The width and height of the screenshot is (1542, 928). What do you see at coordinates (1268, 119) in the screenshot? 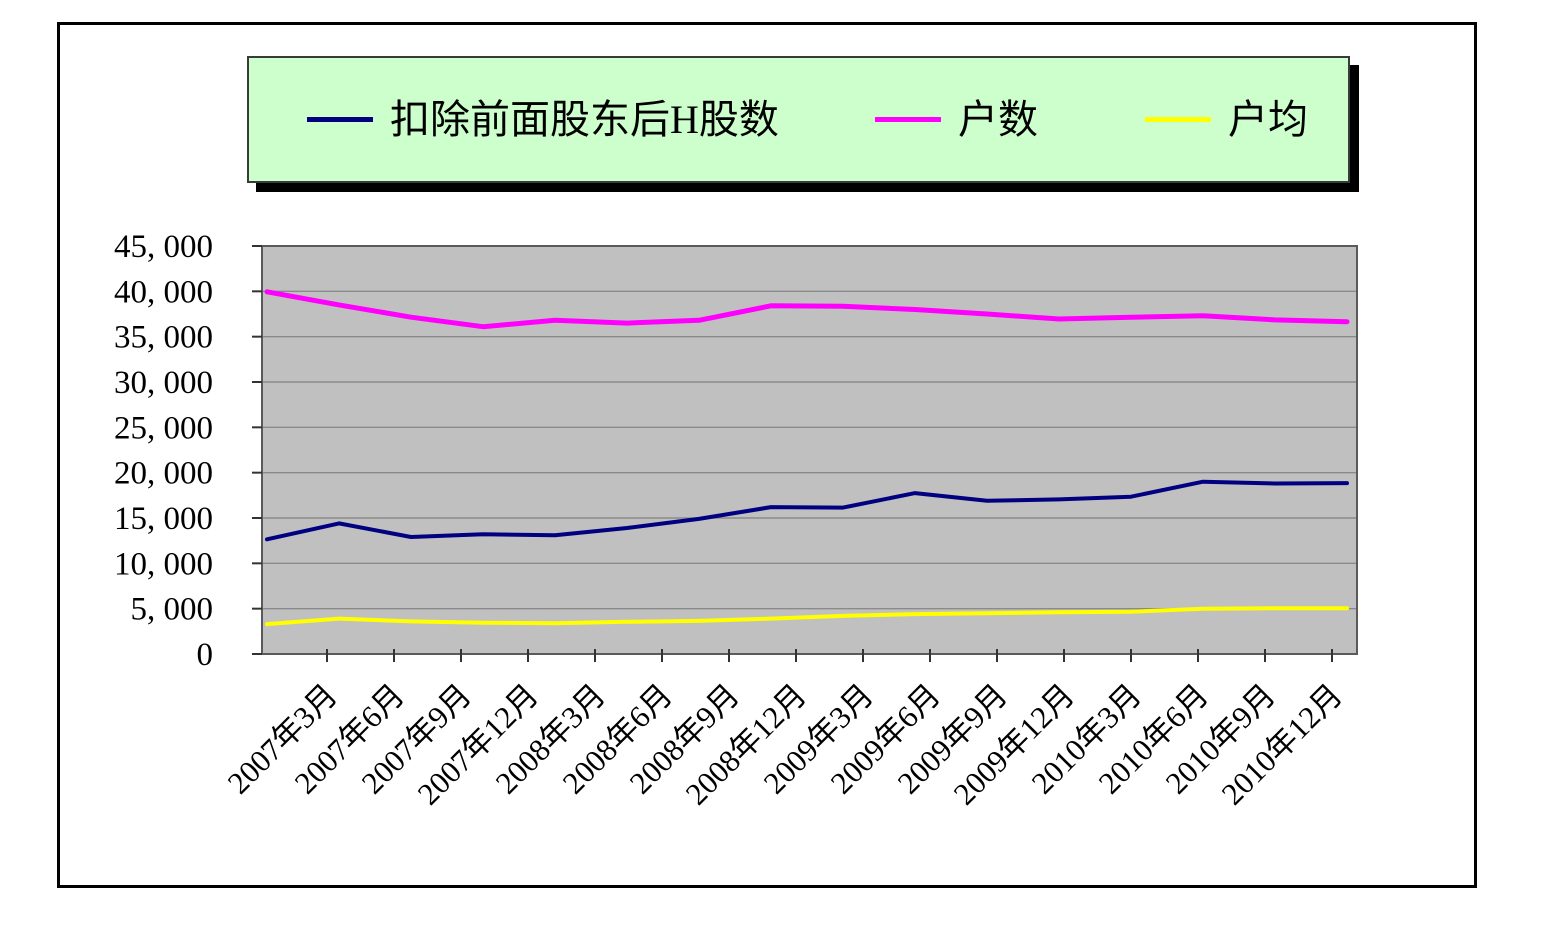
I see `legend-label: 户均` at bounding box center [1268, 119].